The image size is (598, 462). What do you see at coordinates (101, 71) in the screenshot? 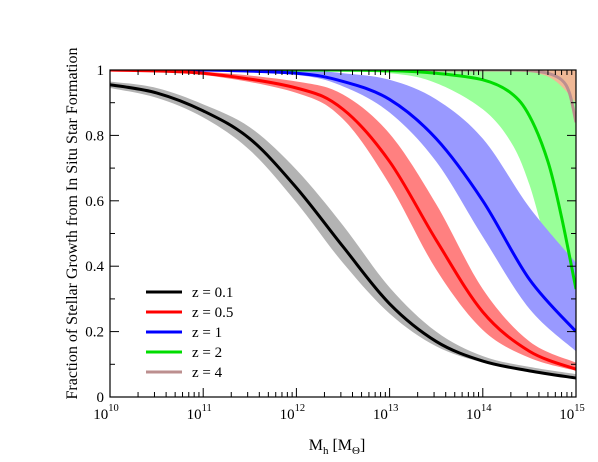
I see `y-tick-label: 1` at bounding box center [101, 71].